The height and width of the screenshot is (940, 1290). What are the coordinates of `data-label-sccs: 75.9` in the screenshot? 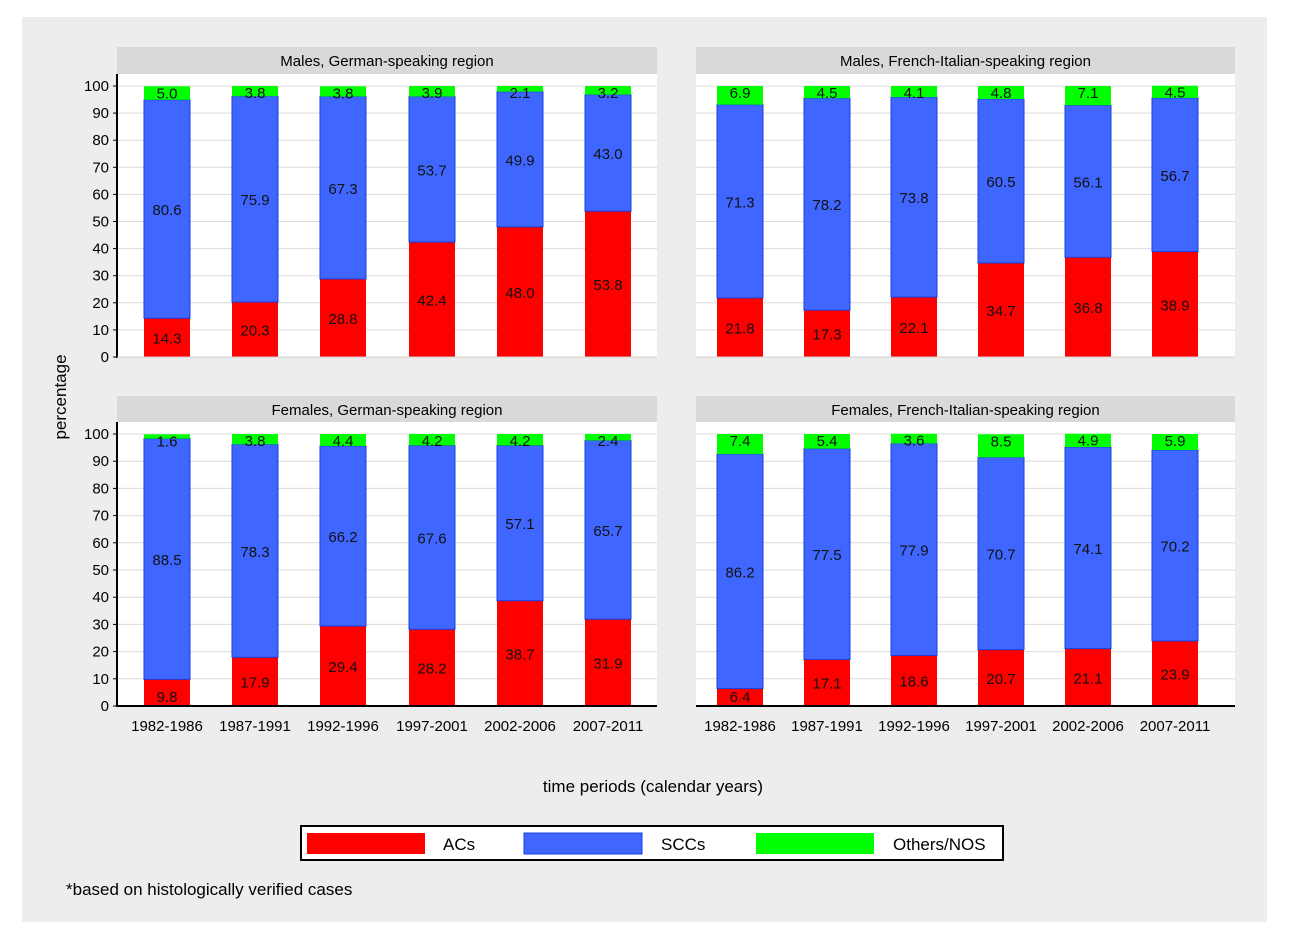 It's located at (254, 200).